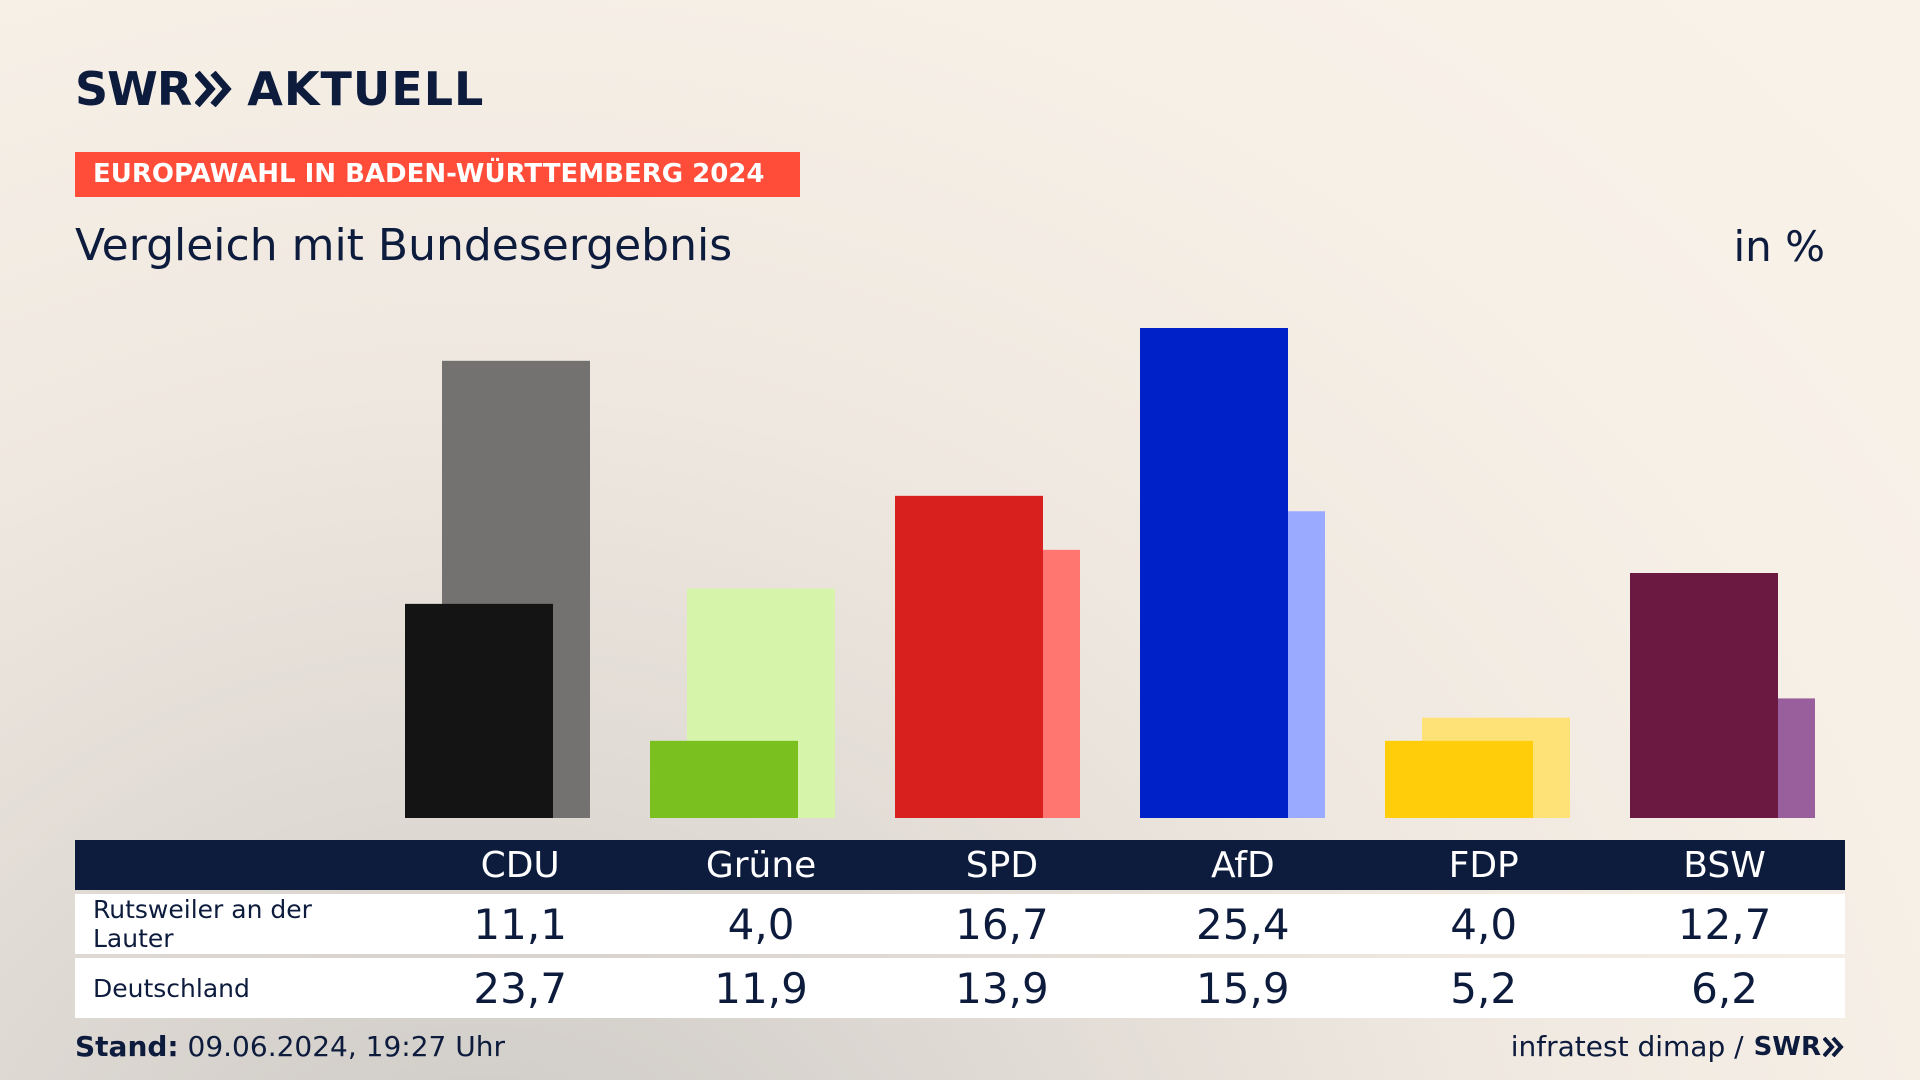 The width and height of the screenshot is (1920, 1080). What do you see at coordinates (171, 988) in the screenshot?
I see `row-label-germany: Deutschland` at bounding box center [171, 988].